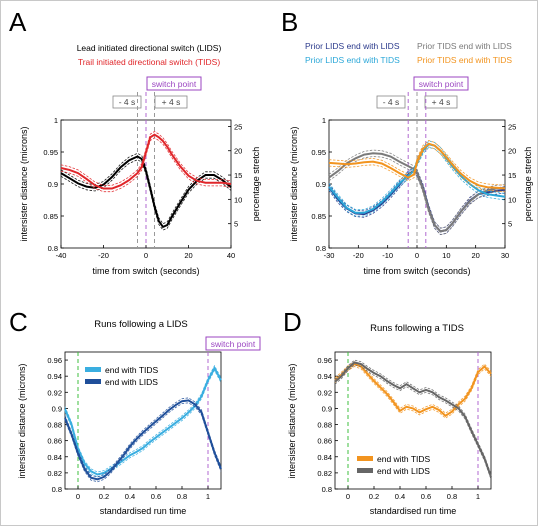  I want to click on x-tick-label: 0.8, so click(182, 496).